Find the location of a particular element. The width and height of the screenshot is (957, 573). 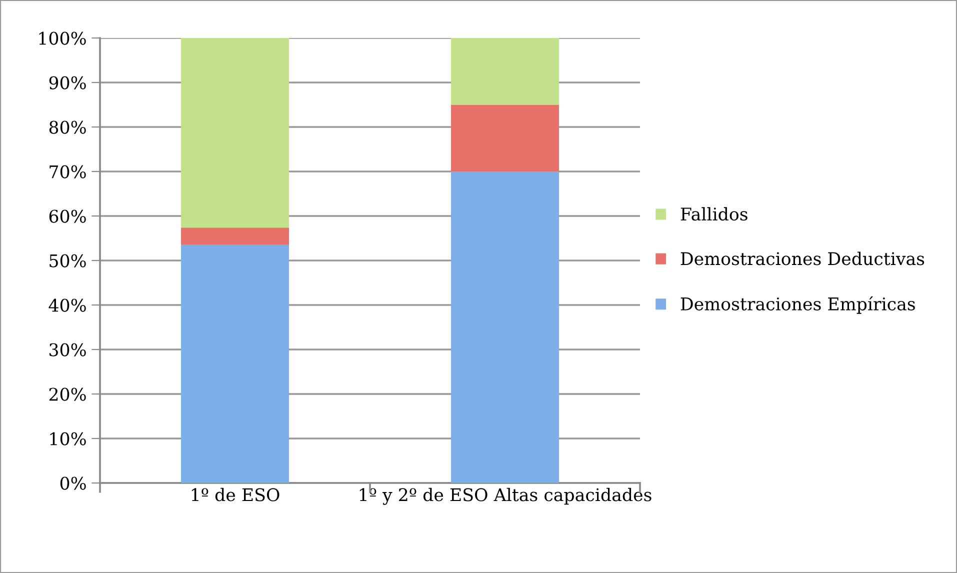

x-tick-label: 1º y 2º de ESO Altas capacidades is located at coordinates (506, 496).